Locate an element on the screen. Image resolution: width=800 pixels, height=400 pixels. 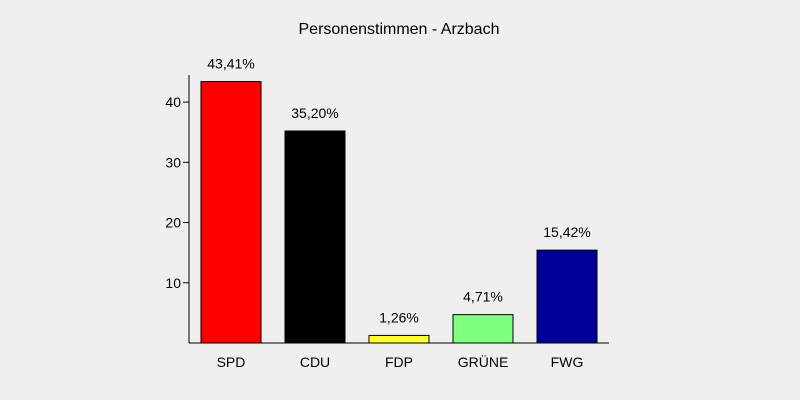
bar-fwg is located at coordinates (567, 296).